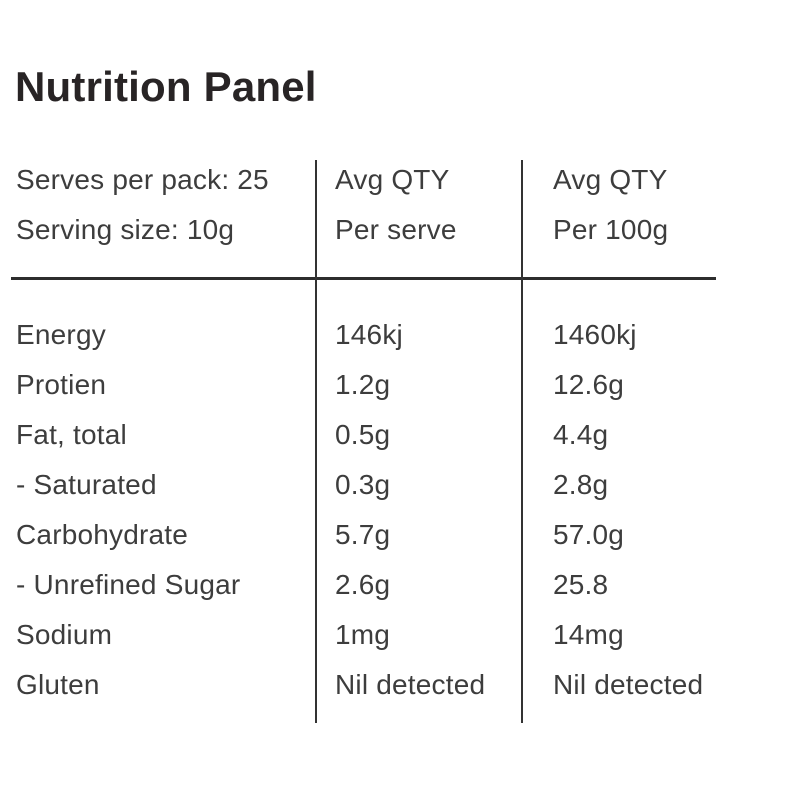 The image size is (786, 786). Describe the element at coordinates (392, 179) in the screenshot. I see `per-serve-column-header-line1: Avg QTY` at that location.